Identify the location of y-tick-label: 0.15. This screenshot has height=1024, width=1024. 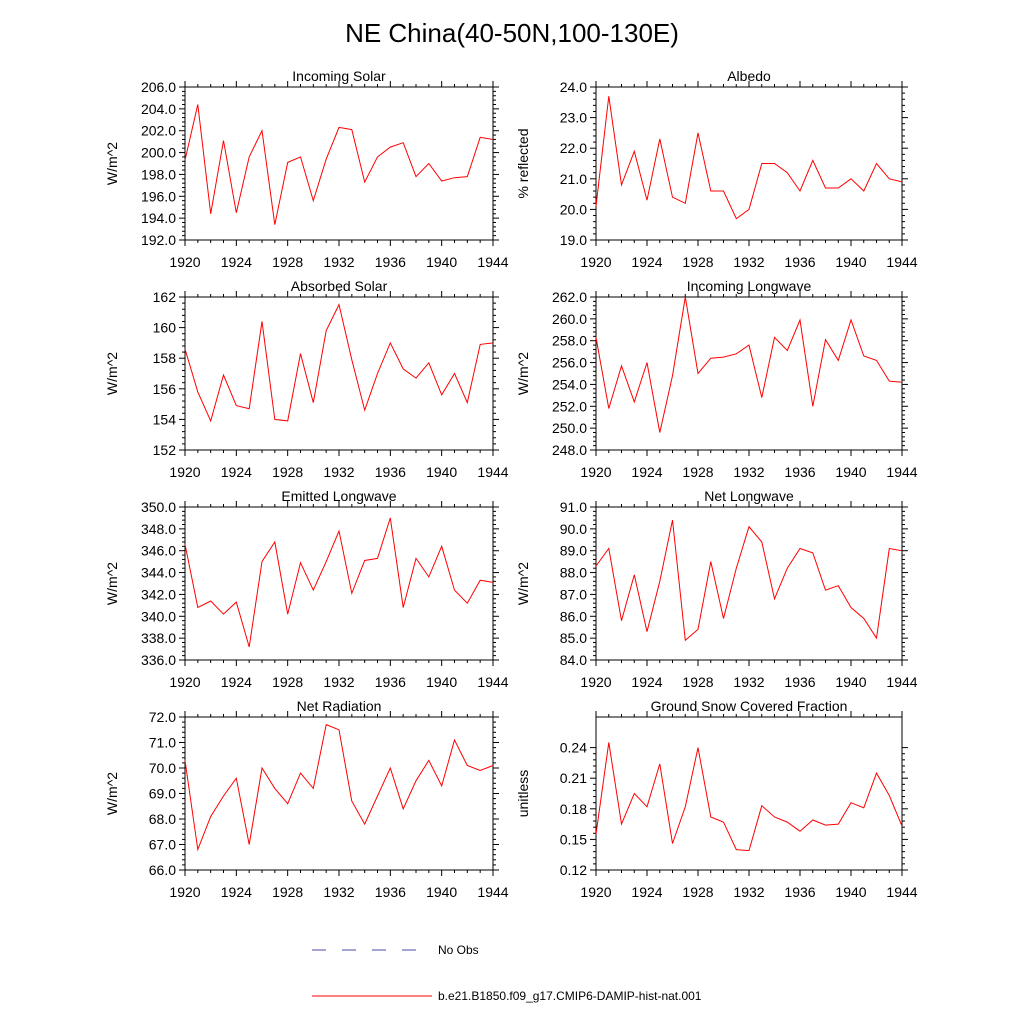
(573, 839).